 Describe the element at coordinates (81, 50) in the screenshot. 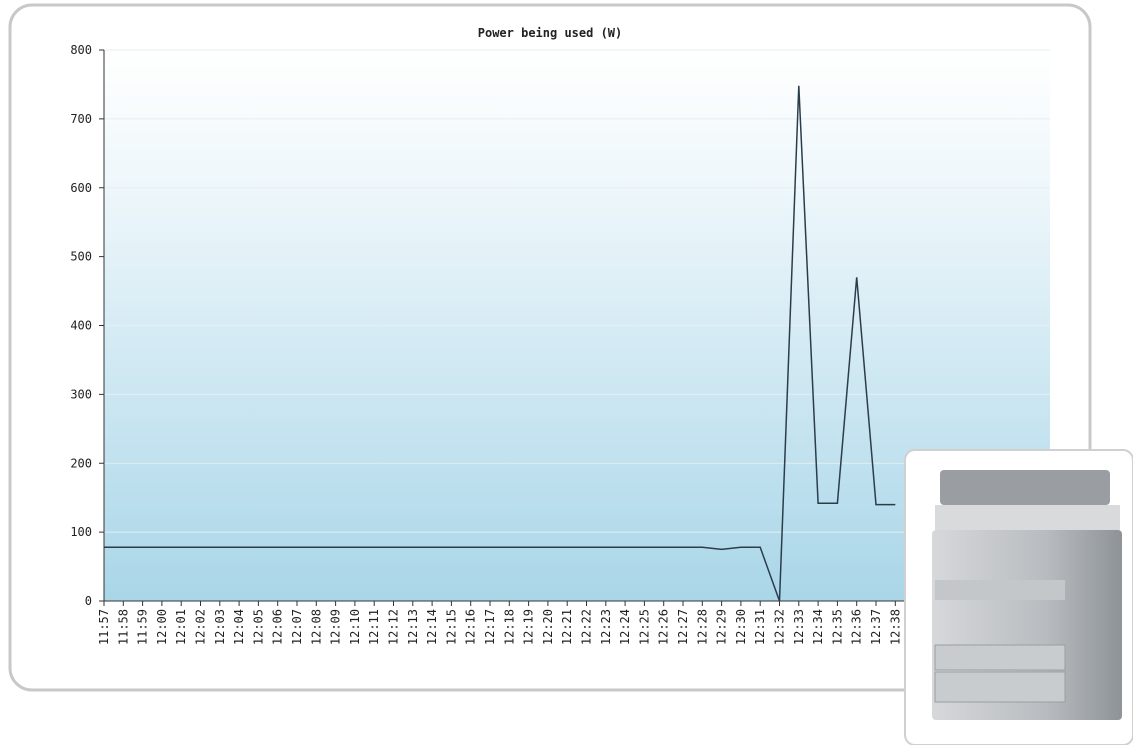

I see `y-tick-label: 800` at that location.